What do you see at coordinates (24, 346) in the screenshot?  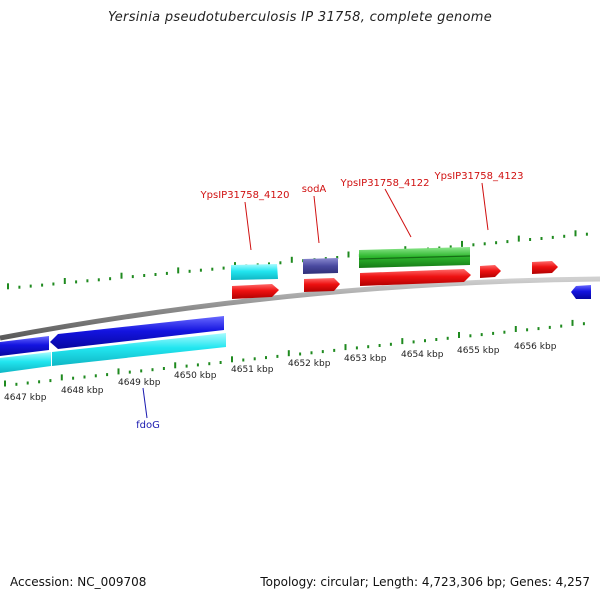 I see `cds-feature-blue-left` at bounding box center [24, 346].